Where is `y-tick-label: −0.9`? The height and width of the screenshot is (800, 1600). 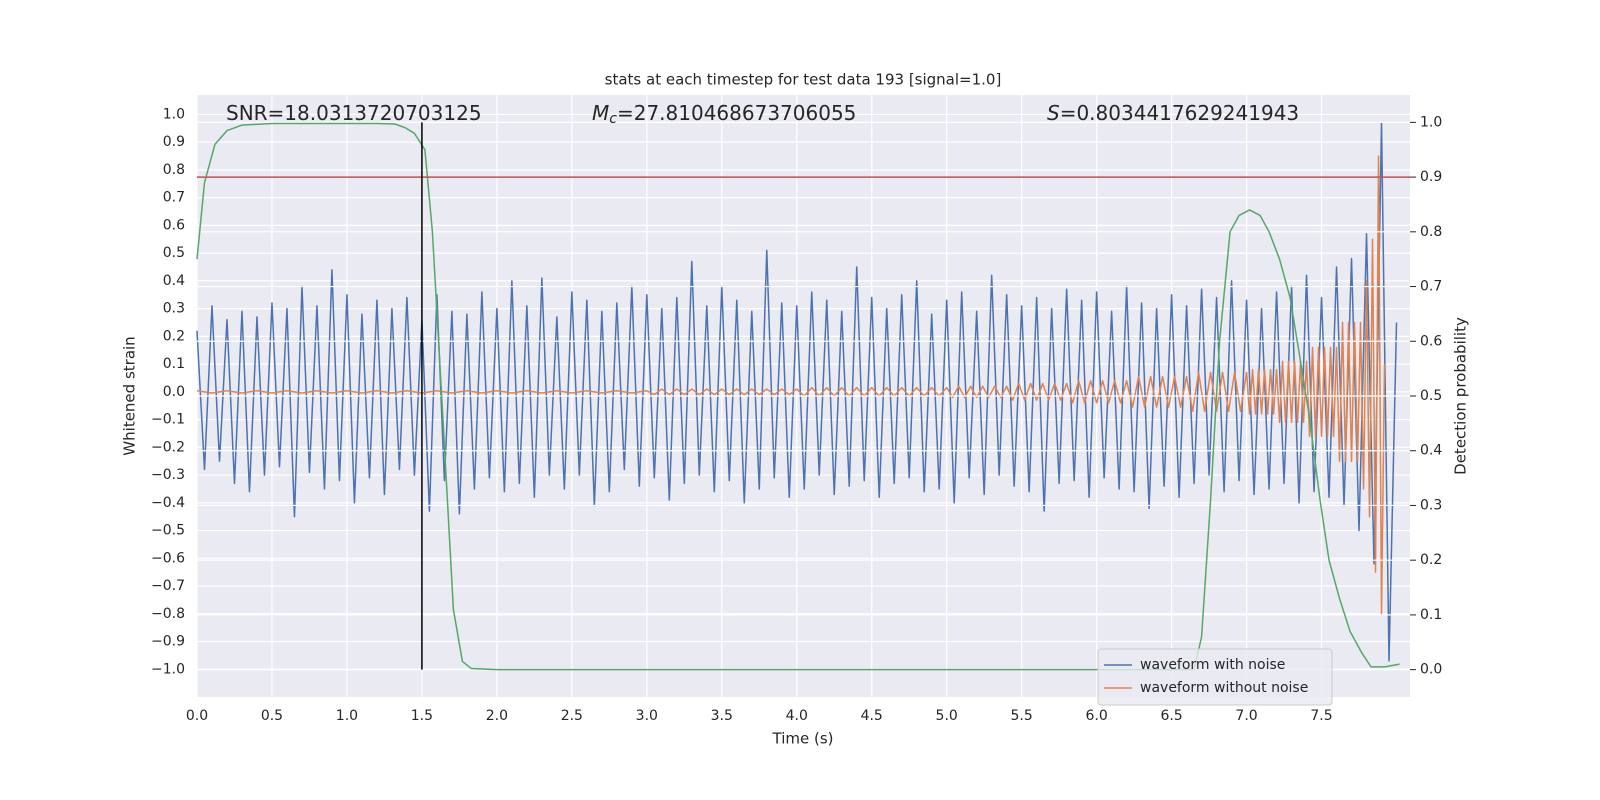 y-tick-label: −0.9 is located at coordinates (168, 642).